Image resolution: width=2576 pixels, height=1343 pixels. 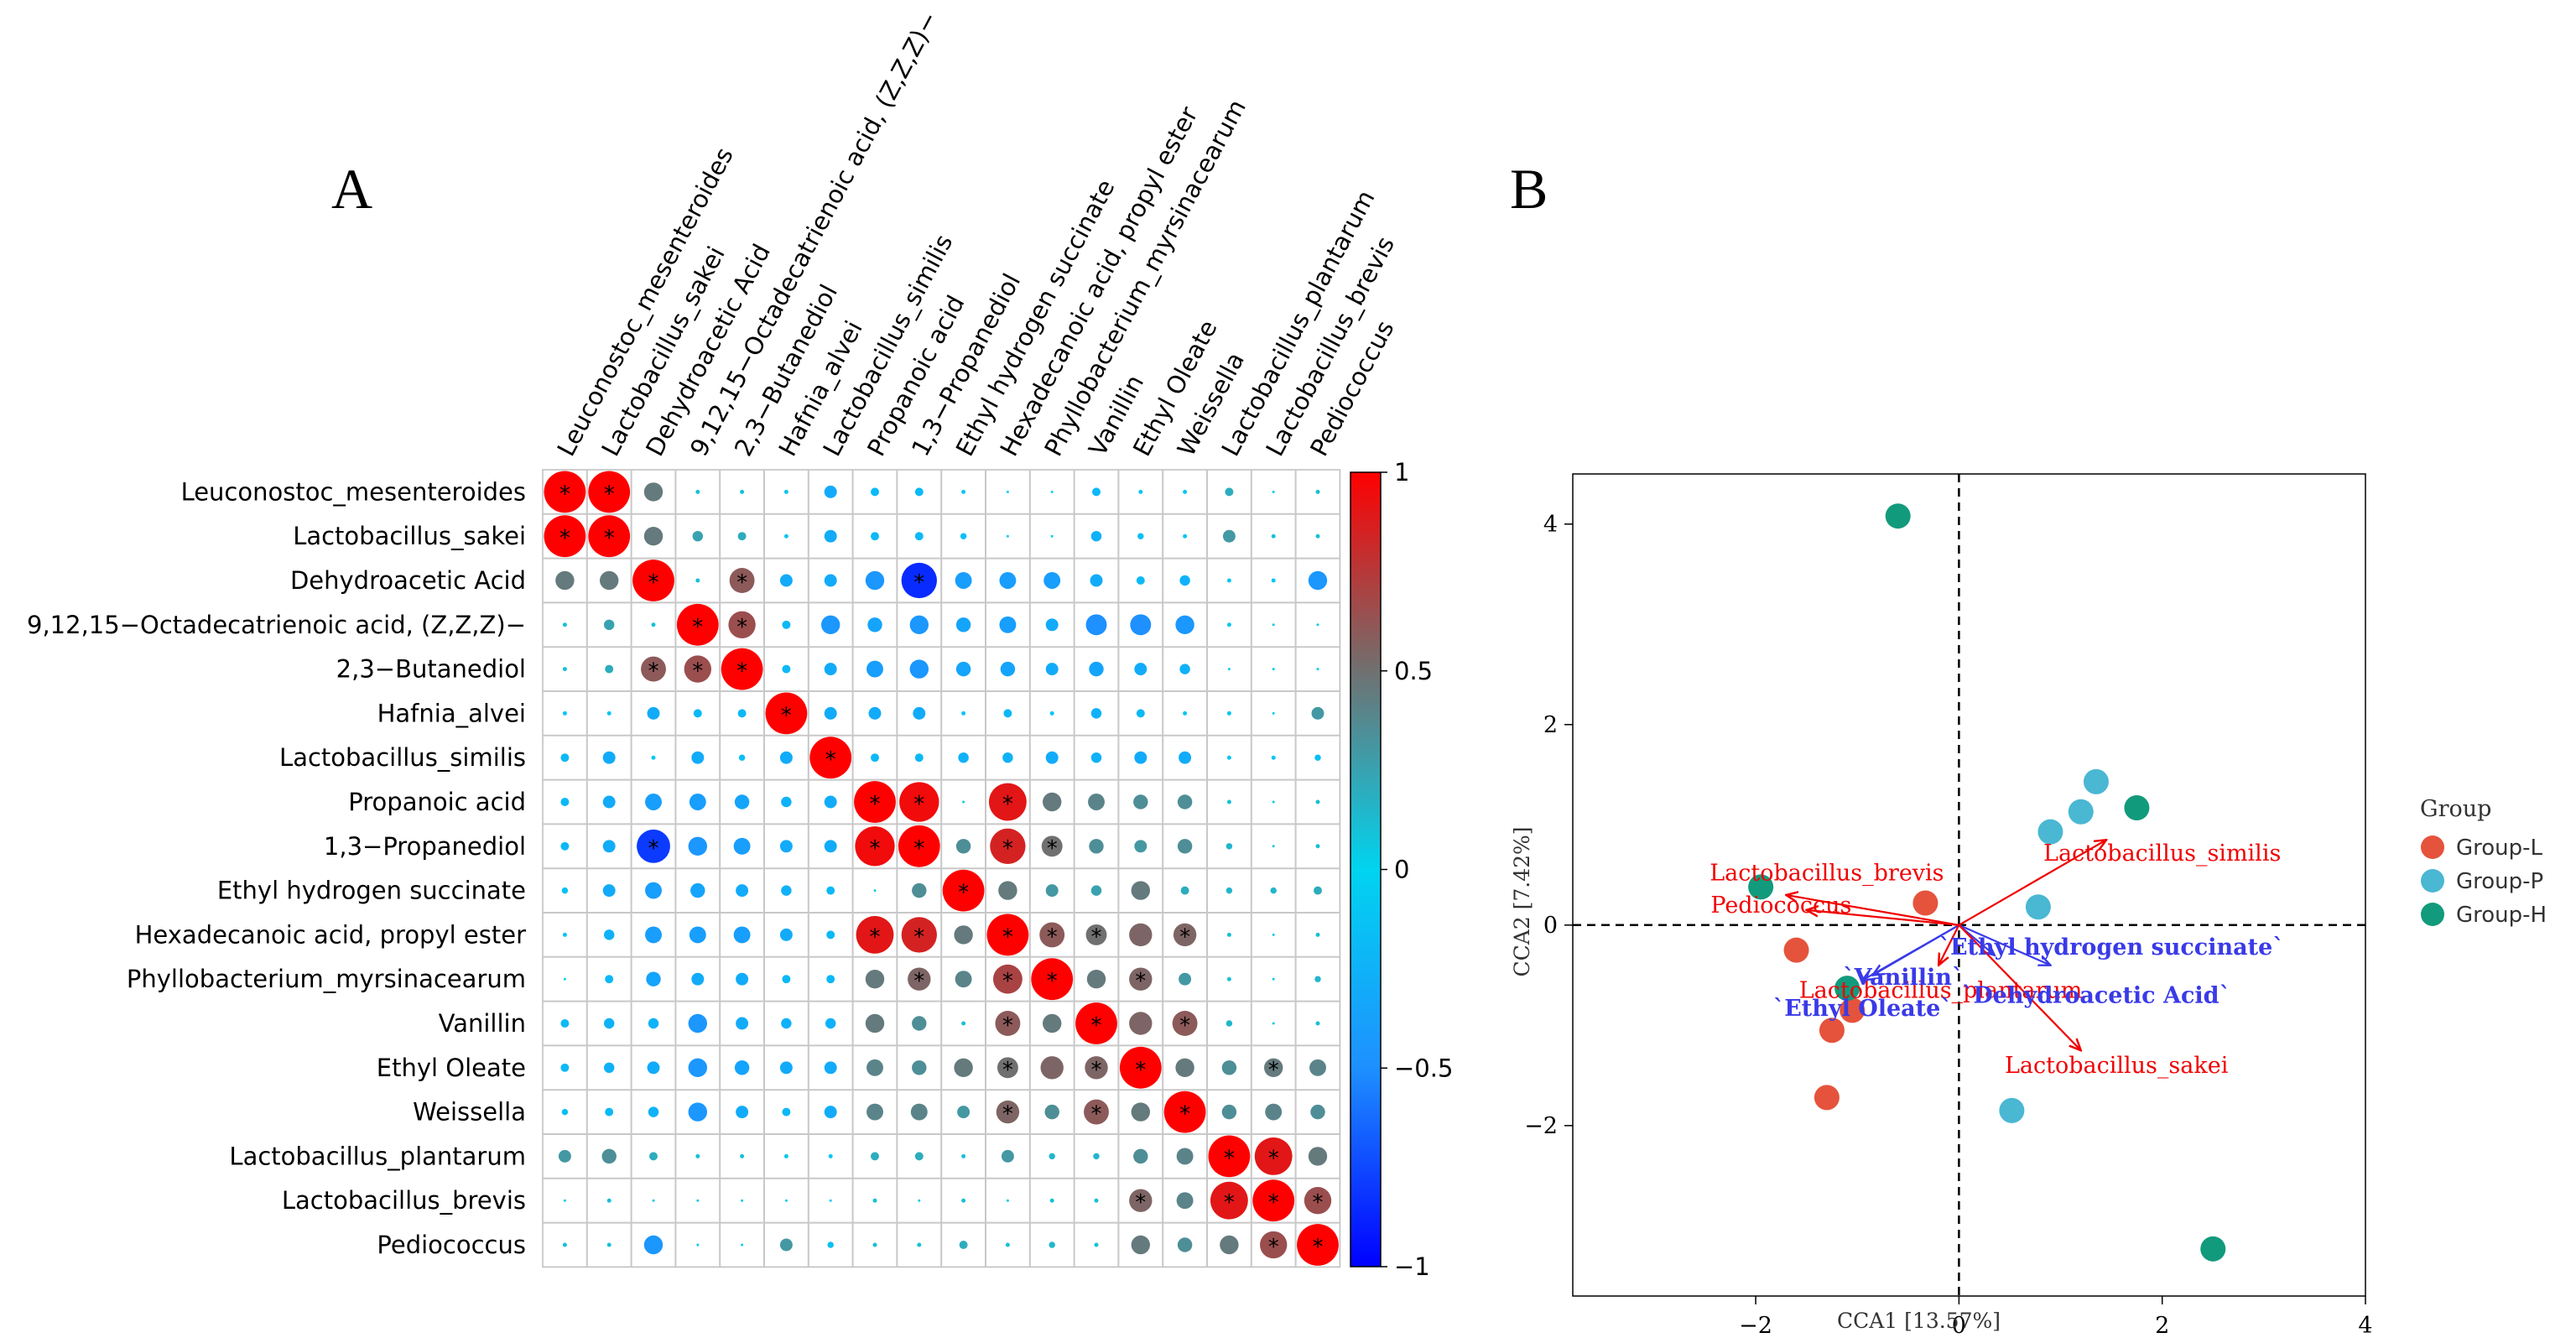 I want to click on x-tick-label: 2, so click(x=2162, y=1326).